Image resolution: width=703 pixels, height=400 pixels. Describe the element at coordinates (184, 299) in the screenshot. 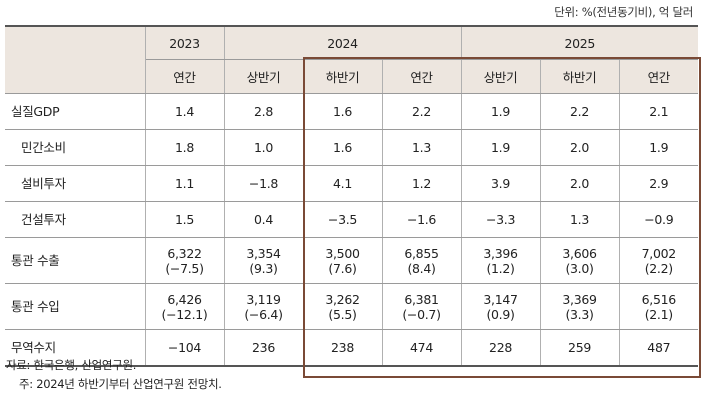

I see `cell-value: 6,426` at that location.